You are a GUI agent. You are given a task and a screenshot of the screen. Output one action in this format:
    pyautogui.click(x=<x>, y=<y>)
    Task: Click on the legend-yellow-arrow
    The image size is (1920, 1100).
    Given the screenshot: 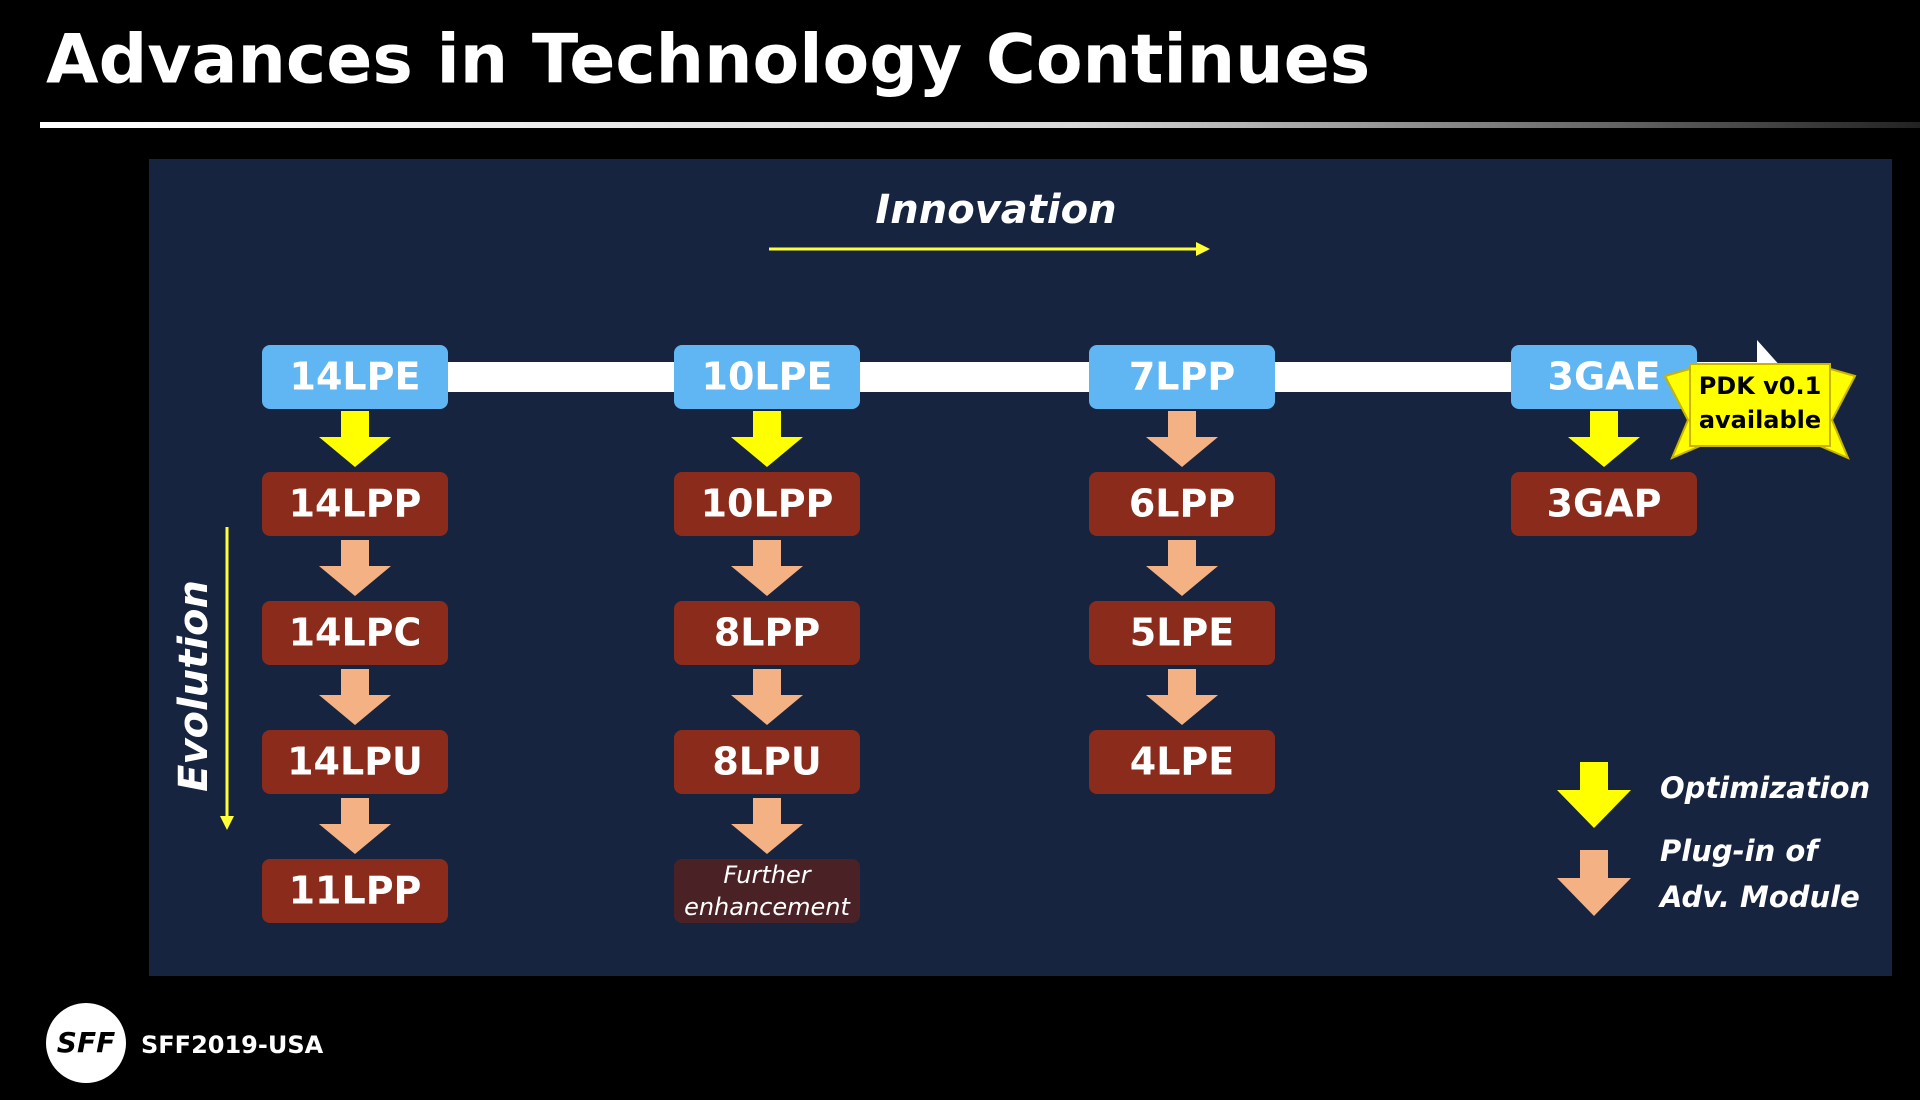 What is the action you would take?
    pyautogui.click(x=1594, y=795)
    